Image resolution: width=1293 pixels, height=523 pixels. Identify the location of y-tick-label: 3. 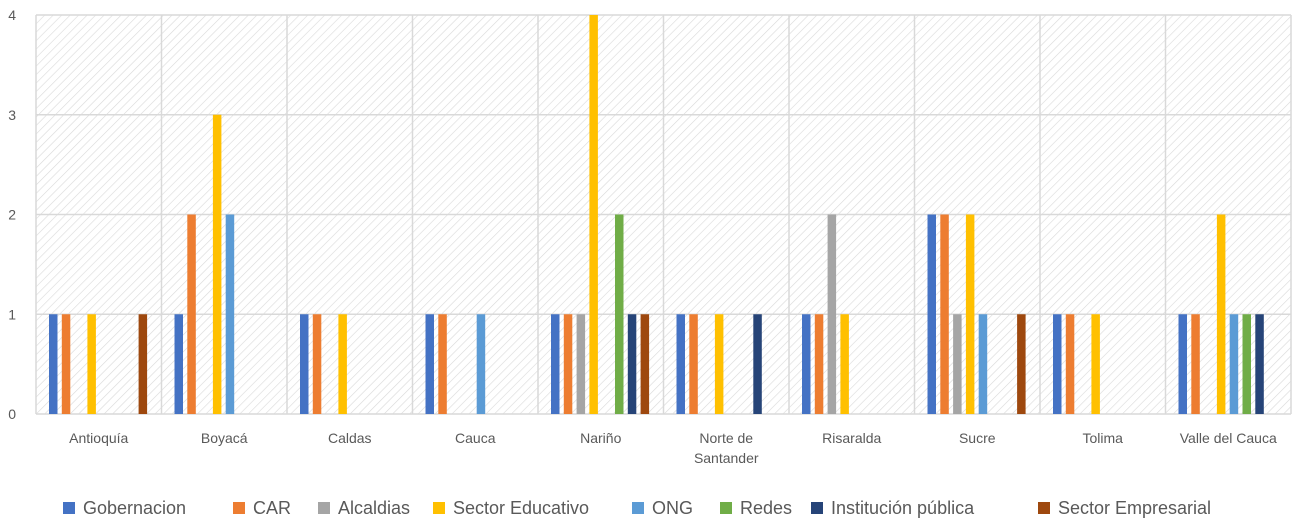
(12, 115).